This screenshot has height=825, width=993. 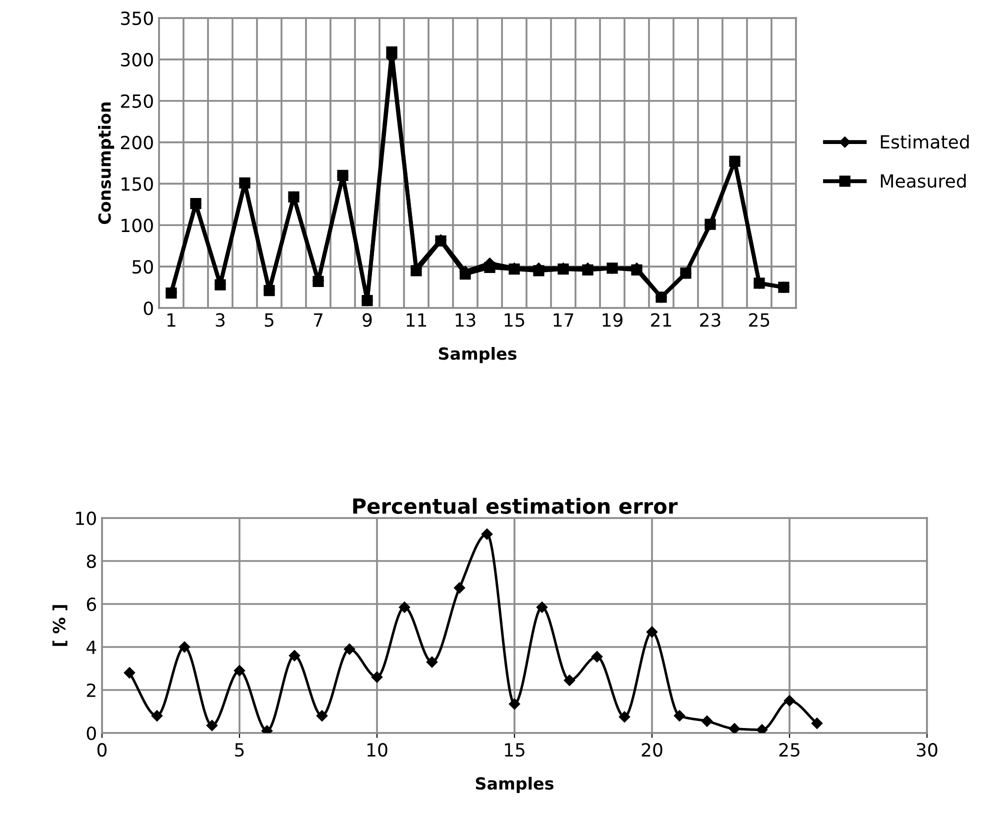 What do you see at coordinates (927, 750) in the screenshot?
I see `x-tick-label: 30` at bounding box center [927, 750].